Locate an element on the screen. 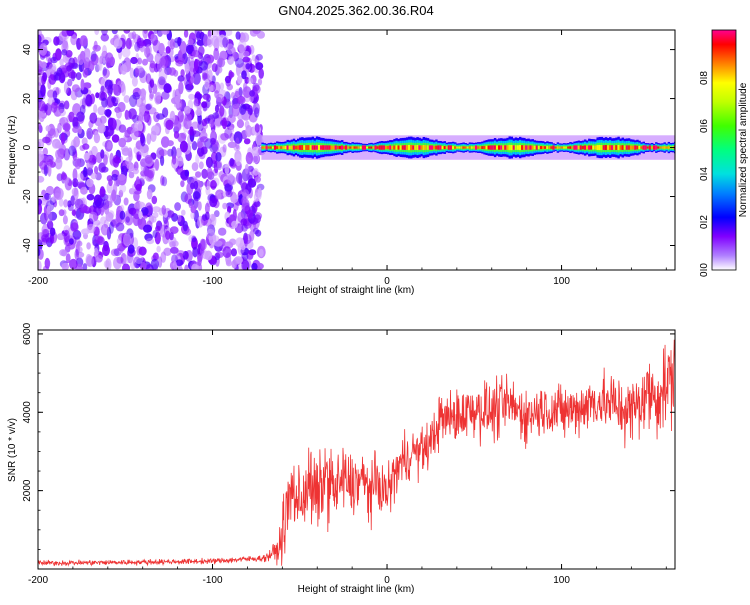  snr-x-axis-label: Height of straight line (km) is located at coordinates (356, 589).